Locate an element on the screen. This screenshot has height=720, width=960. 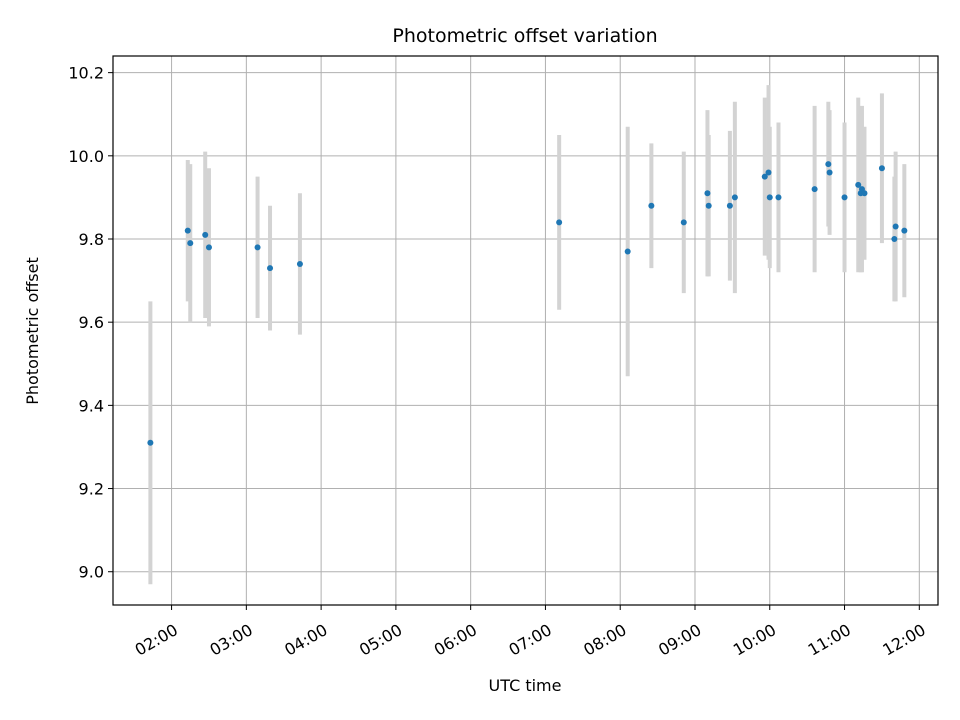
x-tick-label: 12:00 is located at coordinates (903, 640).